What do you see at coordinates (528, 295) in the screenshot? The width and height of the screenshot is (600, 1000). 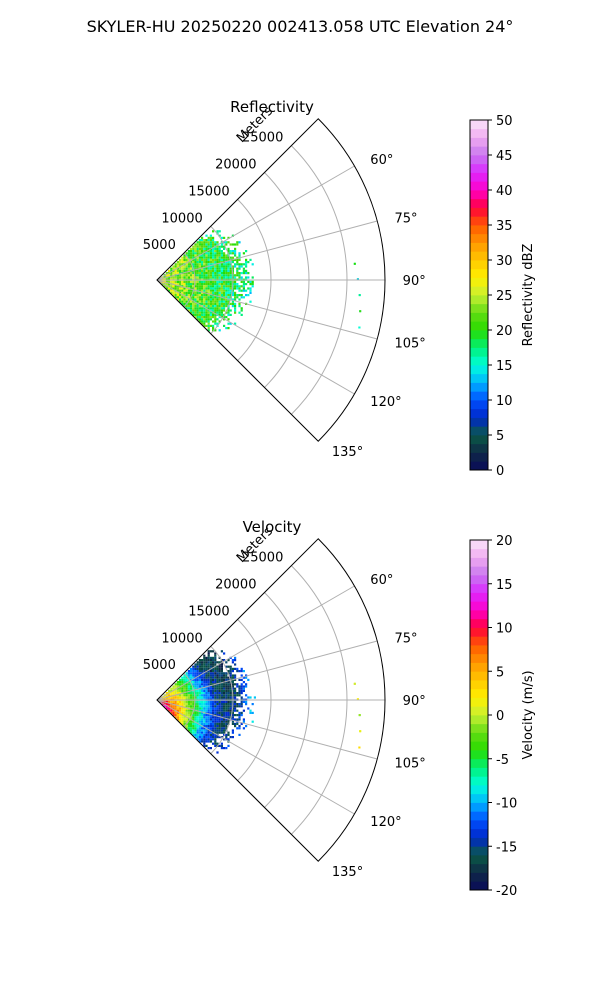 I see `colorbar-label: Reflectivity dBZ` at bounding box center [528, 295].